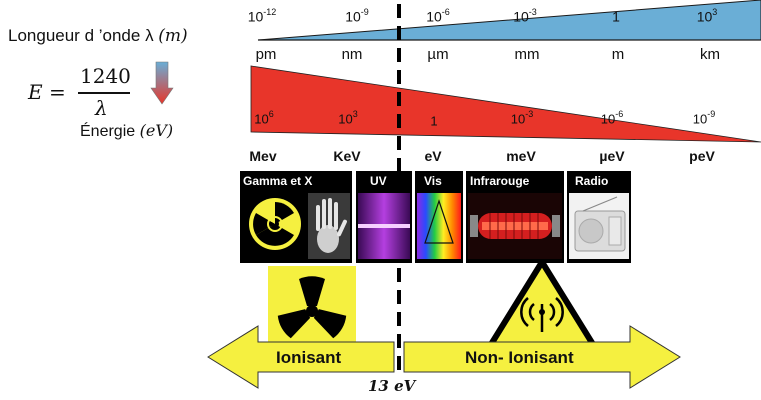 The height and width of the screenshot is (400, 761). I want to click on formula-numerator: 1240, so click(105, 76).